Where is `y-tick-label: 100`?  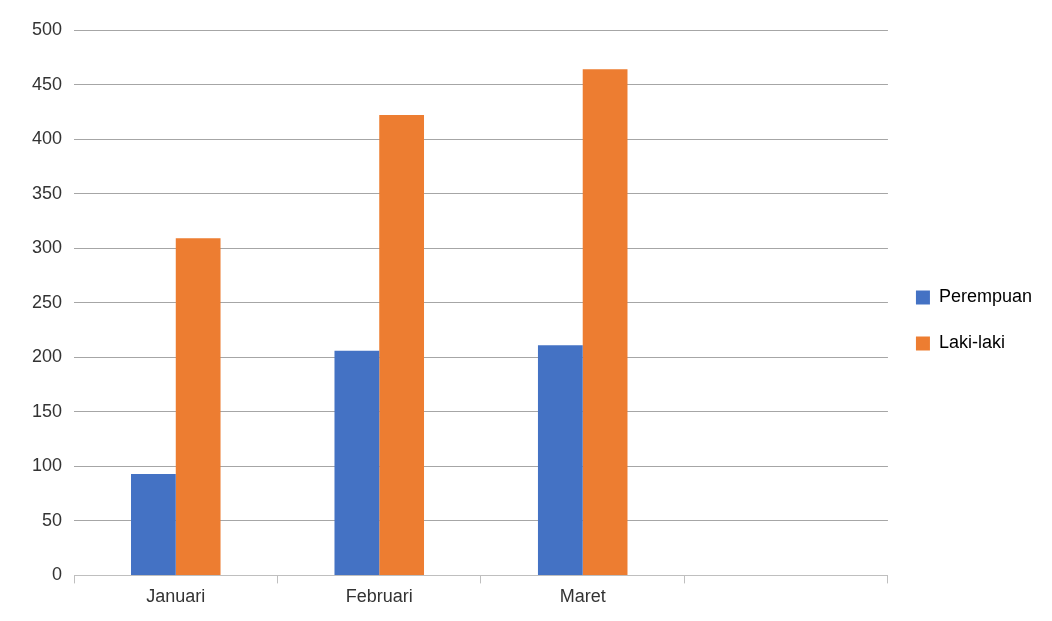
y-tick-label: 100 is located at coordinates (47, 465).